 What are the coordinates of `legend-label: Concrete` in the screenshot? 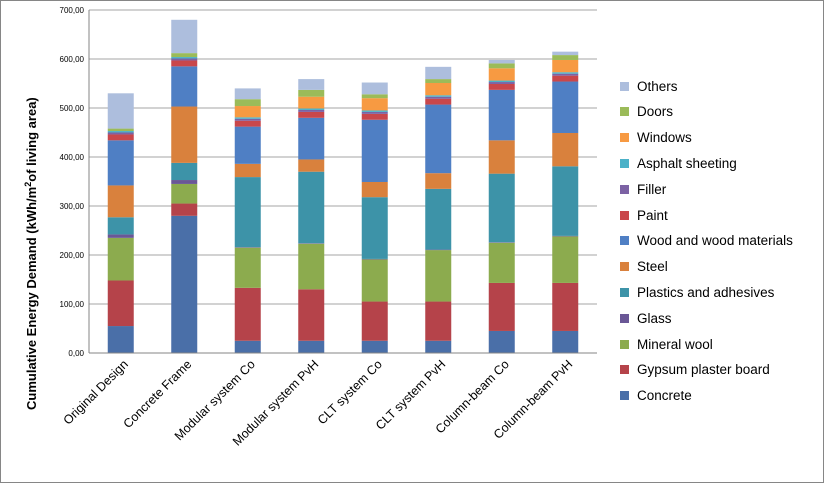 It's located at (664, 396).